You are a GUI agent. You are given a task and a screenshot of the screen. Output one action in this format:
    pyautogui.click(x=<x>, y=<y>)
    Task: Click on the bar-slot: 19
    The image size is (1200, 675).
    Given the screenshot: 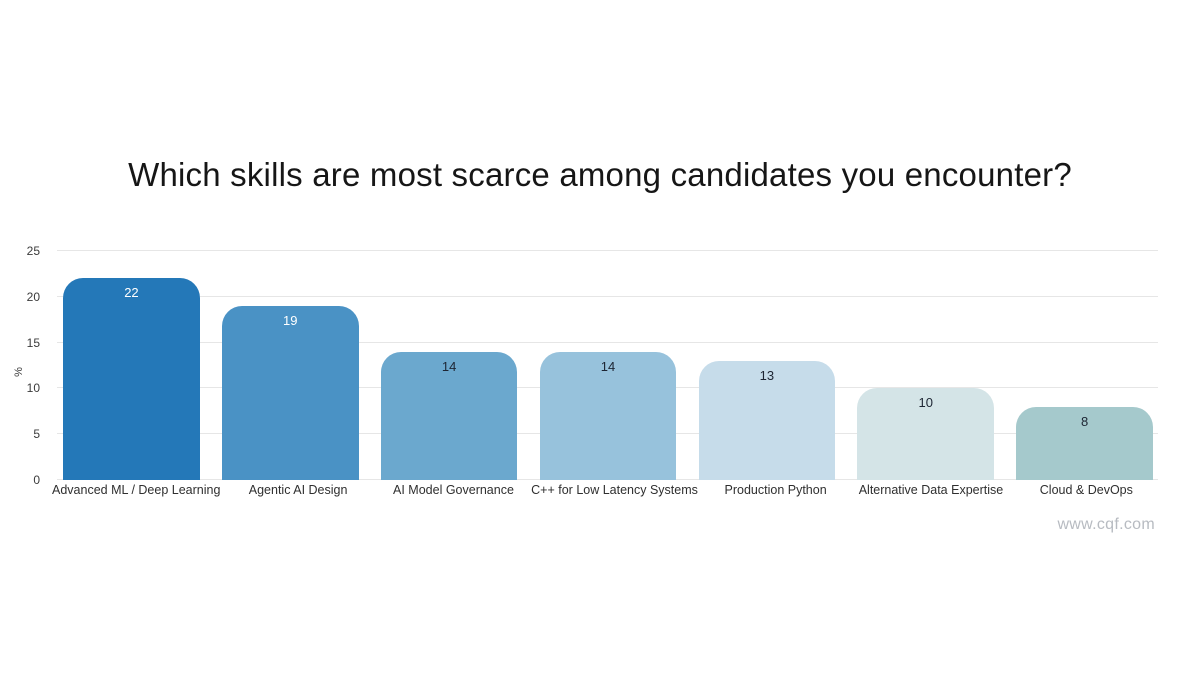 What is the action you would take?
    pyautogui.click(x=290, y=365)
    